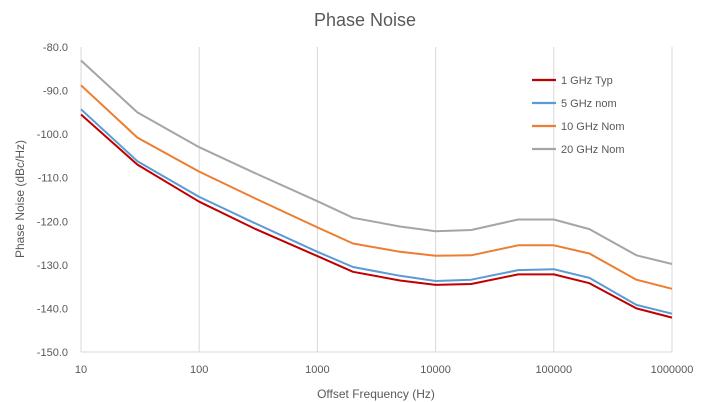  Describe the element at coordinates (376, 394) in the screenshot. I see `x-axis-title: Offset Frequency (Hz)` at that location.